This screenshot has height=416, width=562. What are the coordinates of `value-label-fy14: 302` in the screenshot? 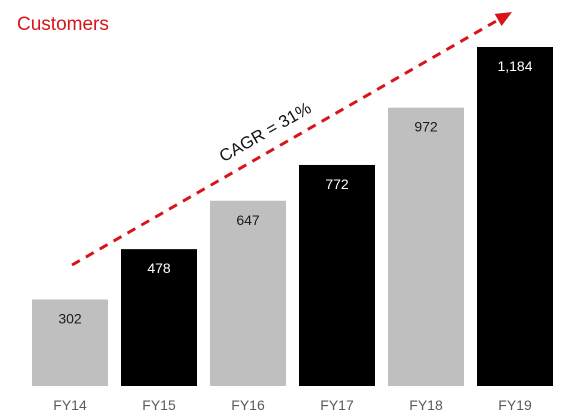 It's located at (70, 319).